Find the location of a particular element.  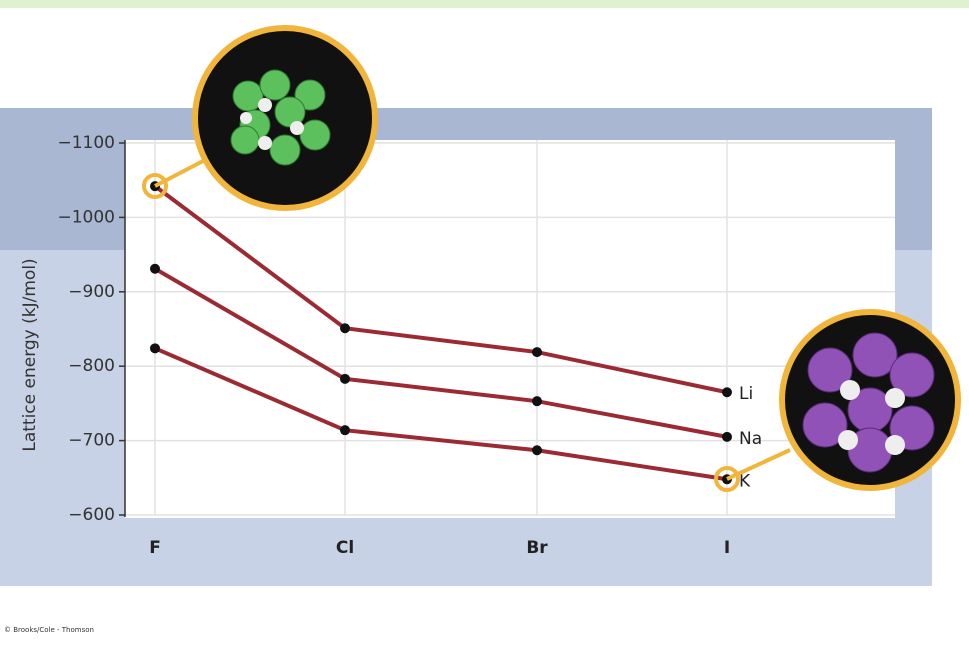

y-tick-label: −1100 is located at coordinates (86, 143).